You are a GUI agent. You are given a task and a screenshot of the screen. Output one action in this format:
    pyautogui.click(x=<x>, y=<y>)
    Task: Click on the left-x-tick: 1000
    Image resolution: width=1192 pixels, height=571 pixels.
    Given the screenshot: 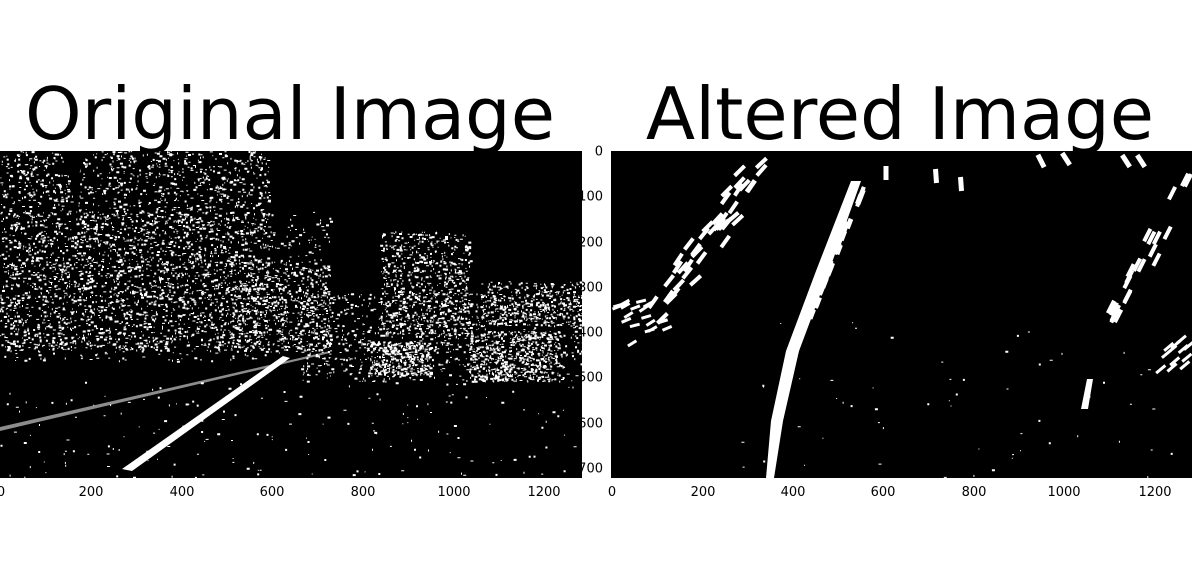 What is the action you would take?
    pyautogui.click(x=454, y=492)
    